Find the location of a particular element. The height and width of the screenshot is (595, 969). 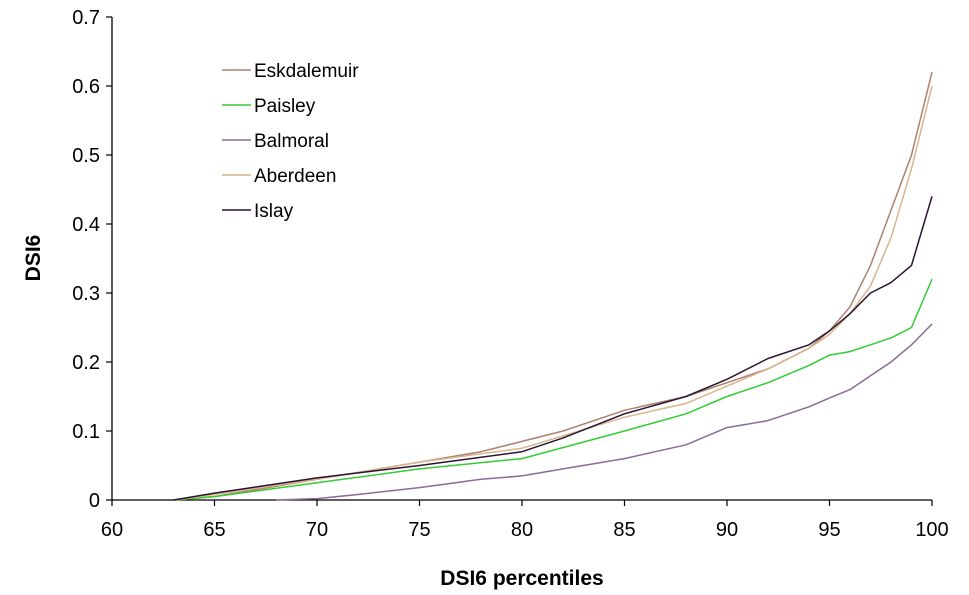

x-tick-label: 65 is located at coordinates (214, 530).